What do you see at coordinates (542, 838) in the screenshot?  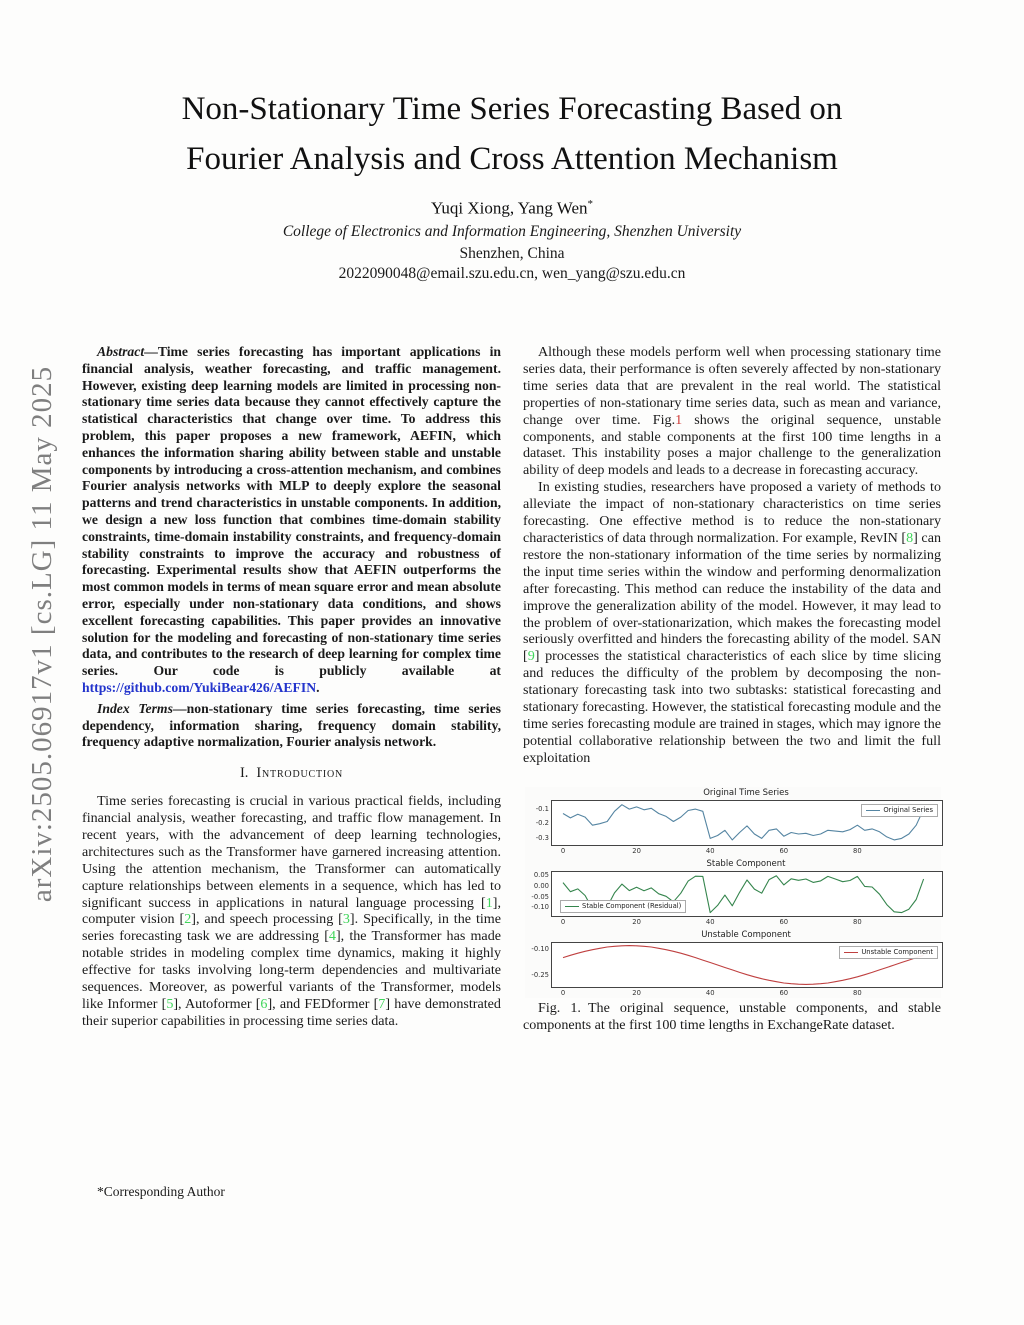 I see `y-tick-label: -0.3` at bounding box center [542, 838].